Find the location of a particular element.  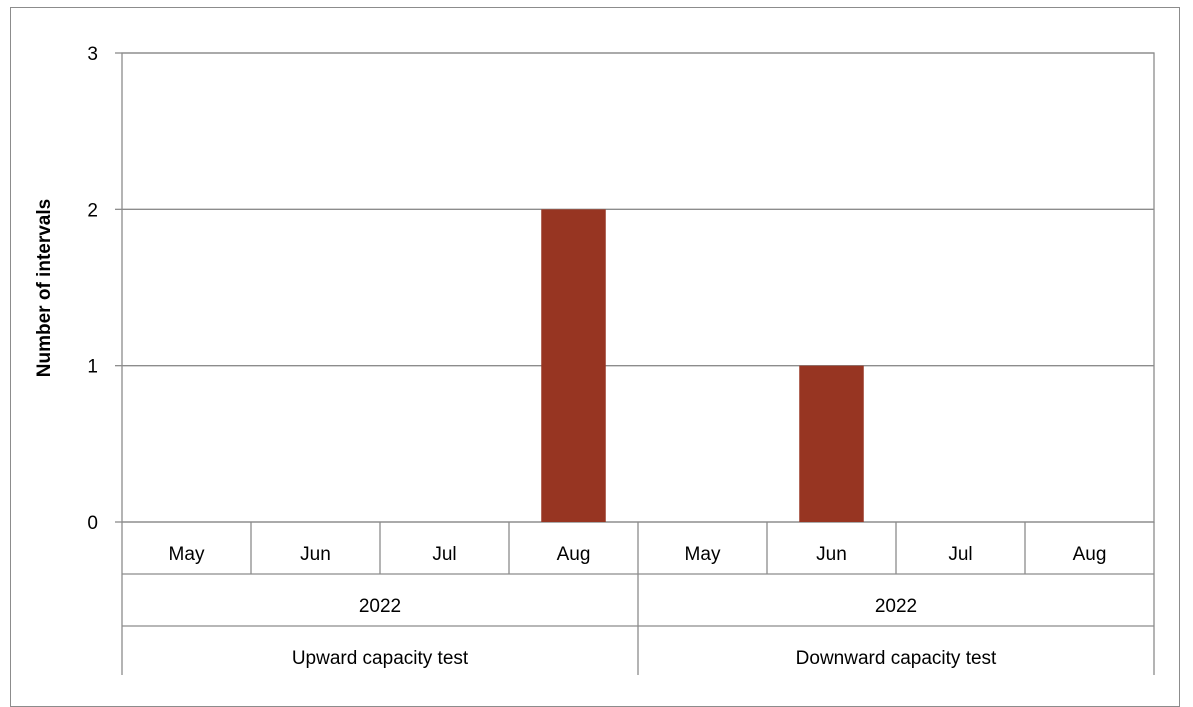

x-group-label: Downward capacity test is located at coordinates (896, 658).